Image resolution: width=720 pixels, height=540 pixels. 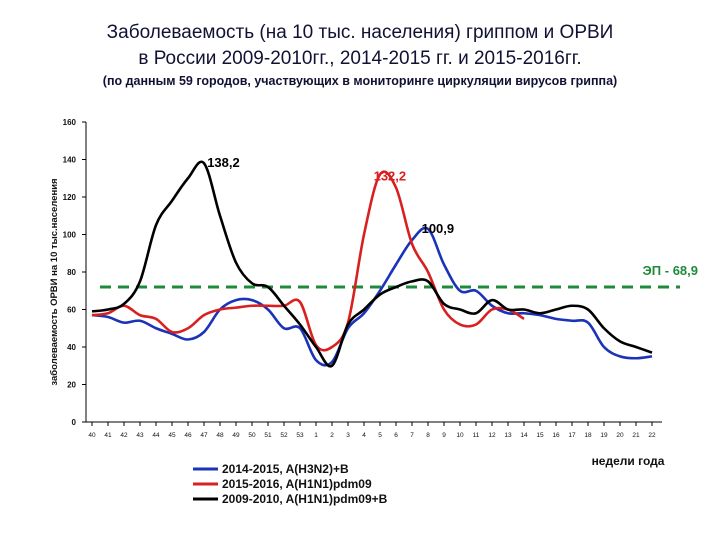 What do you see at coordinates (54, 281) in the screenshot?
I see `y-axis-label: заболеваемость ОРВИ на 10 тыс.населения` at bounding box center [54, 281].